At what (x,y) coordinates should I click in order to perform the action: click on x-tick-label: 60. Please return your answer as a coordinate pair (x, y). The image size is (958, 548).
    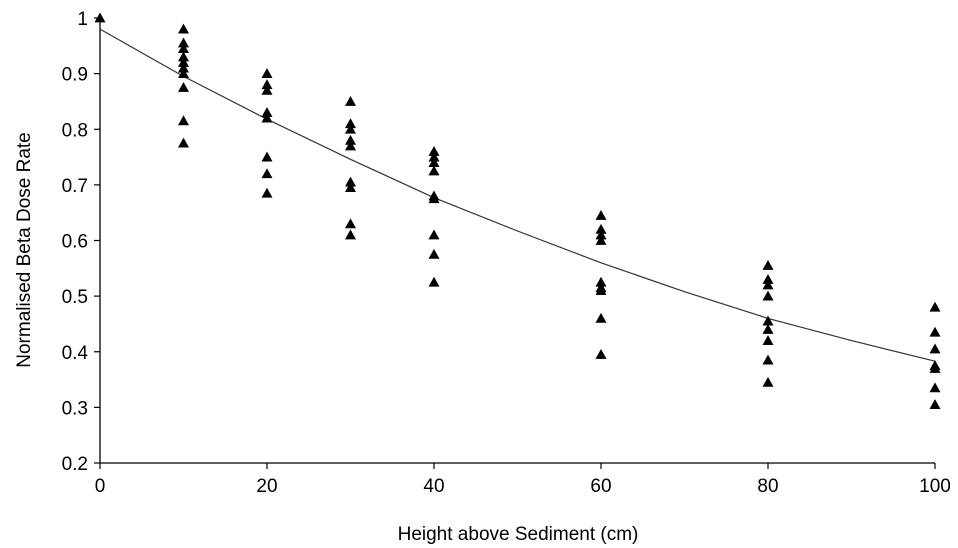
    Looking at the image, I should click on (600, 486).